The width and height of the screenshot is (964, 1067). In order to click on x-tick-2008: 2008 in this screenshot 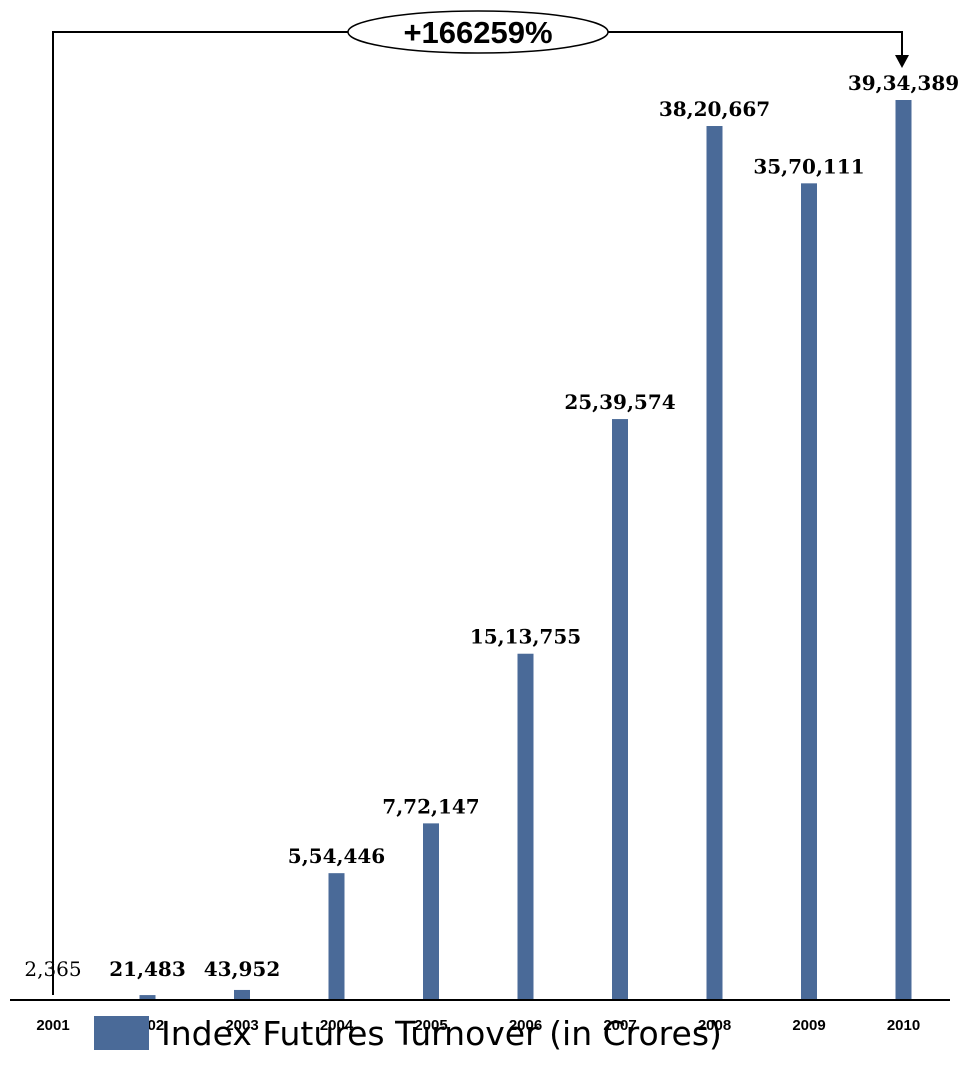, I will do `click(714, 1025)`.